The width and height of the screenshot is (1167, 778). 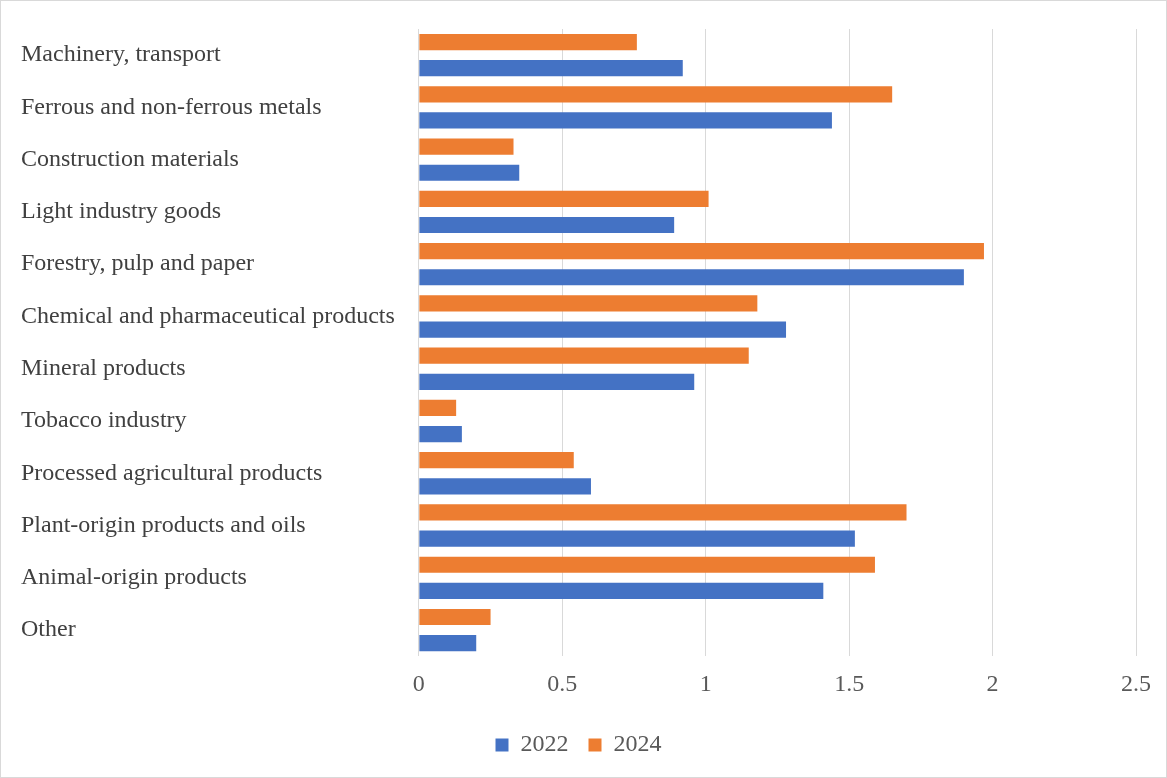 I want to click on y-tick-label: Construction materials, so click(x=130, y=157).